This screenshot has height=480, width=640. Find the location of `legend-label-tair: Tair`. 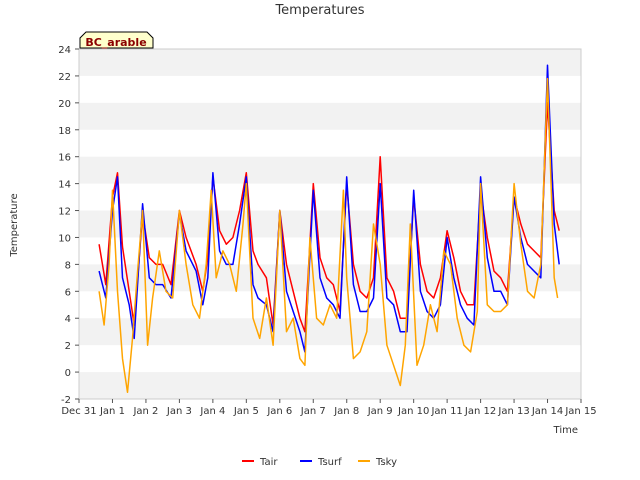

legend-label-tair: Tair is located at coordinates (268, 462).